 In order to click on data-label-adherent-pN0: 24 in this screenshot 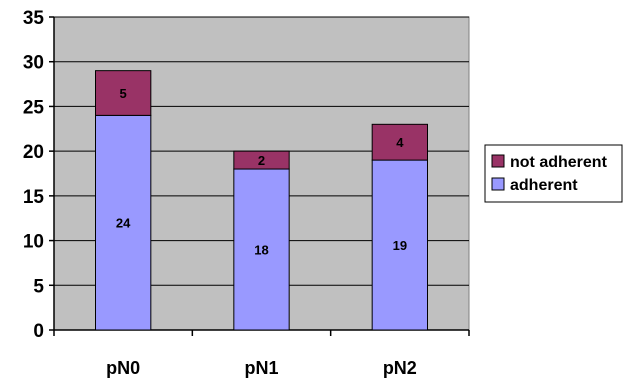, I will do `click(123, 223)`.